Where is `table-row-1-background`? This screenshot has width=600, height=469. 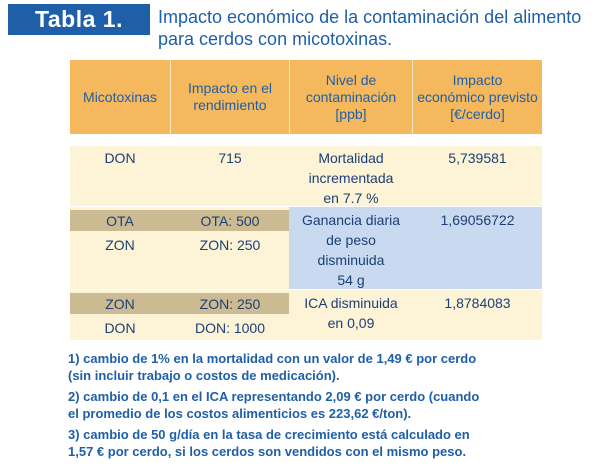 table-row-1-background is located at coordinates (306, 176).